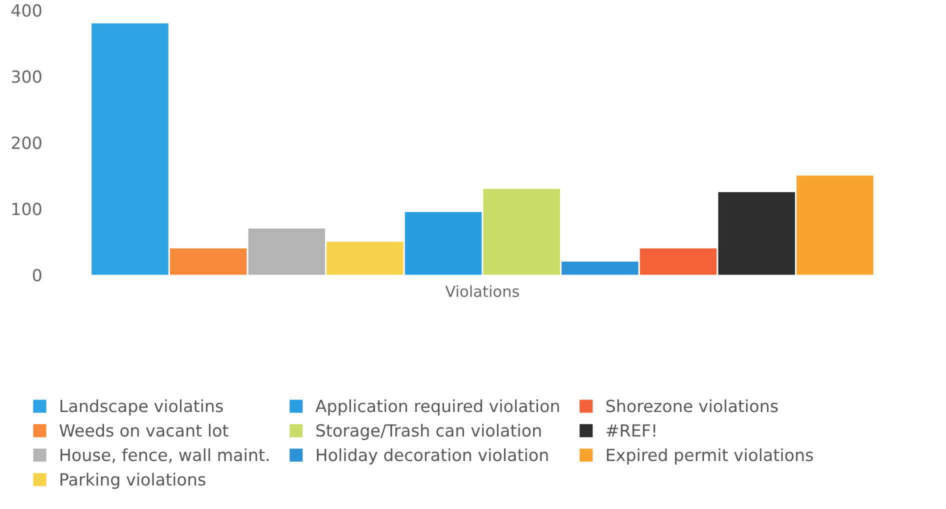  I want to click on y-tick-label: 0, so click(37, 275).